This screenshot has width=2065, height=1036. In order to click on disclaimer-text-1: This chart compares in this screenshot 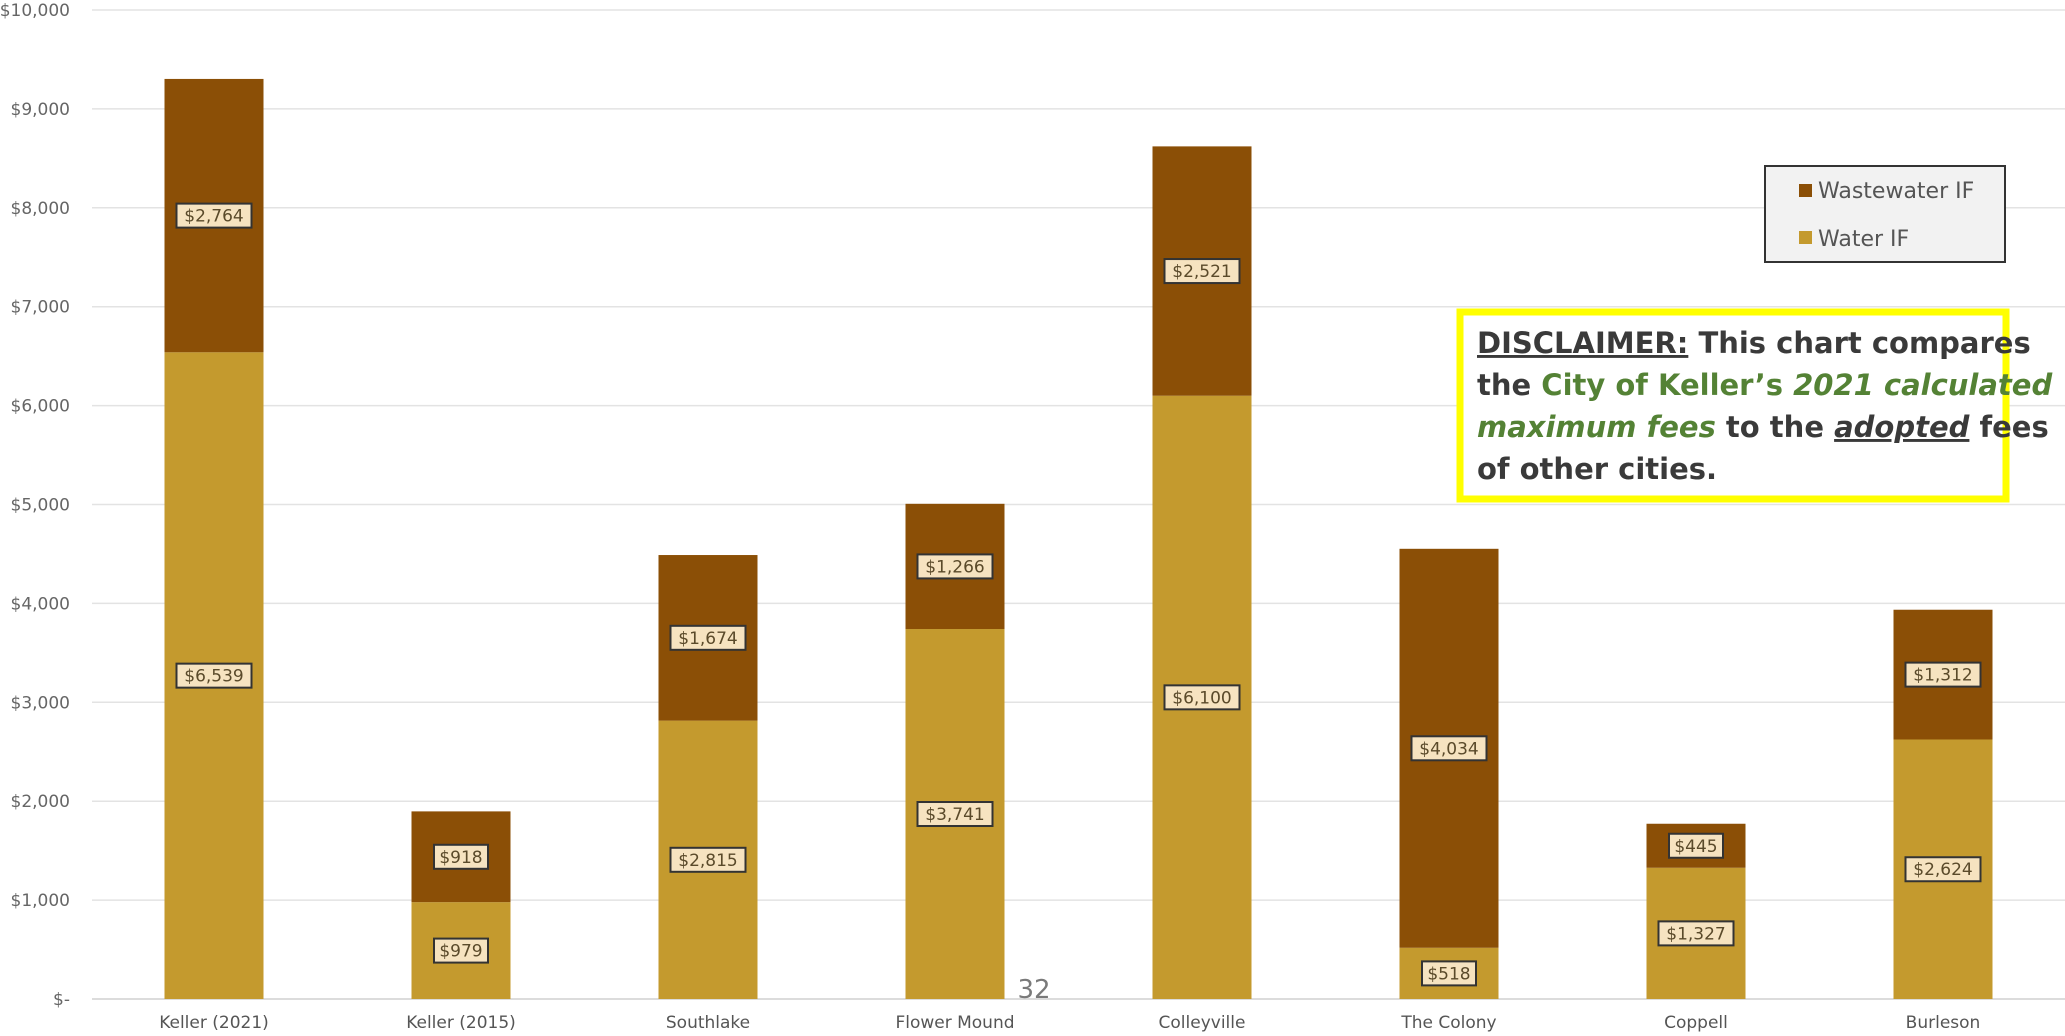, I will do `click(1859, 343)`.